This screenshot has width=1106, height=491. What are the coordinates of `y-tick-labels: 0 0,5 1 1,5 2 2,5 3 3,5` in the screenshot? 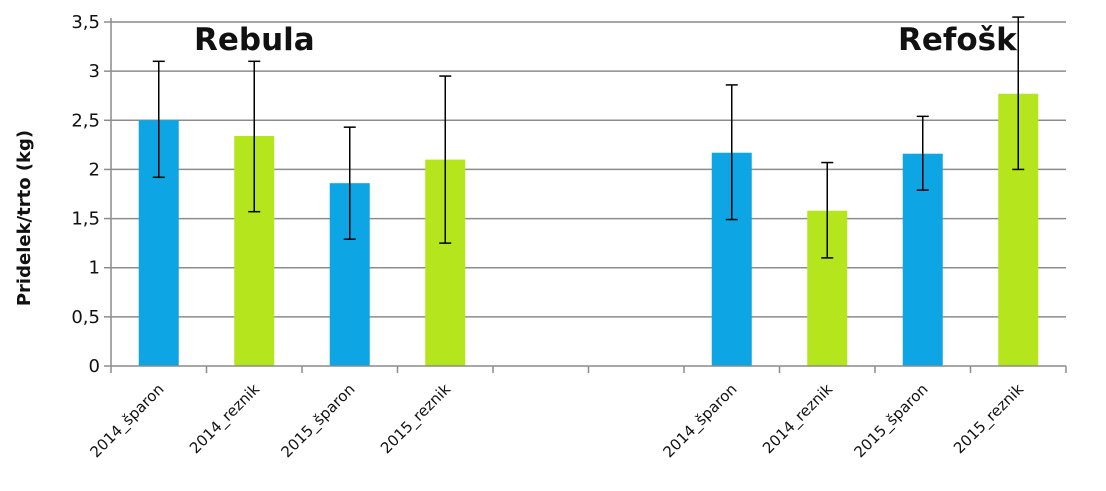 It's located at (85, 194).